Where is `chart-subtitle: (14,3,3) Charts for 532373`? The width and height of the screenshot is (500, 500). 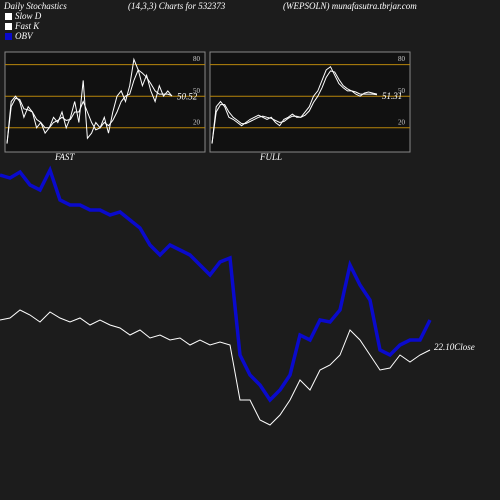
chart-subtitle: (14,3,3) Charts for 532373 is located at coordinates (177, 6).